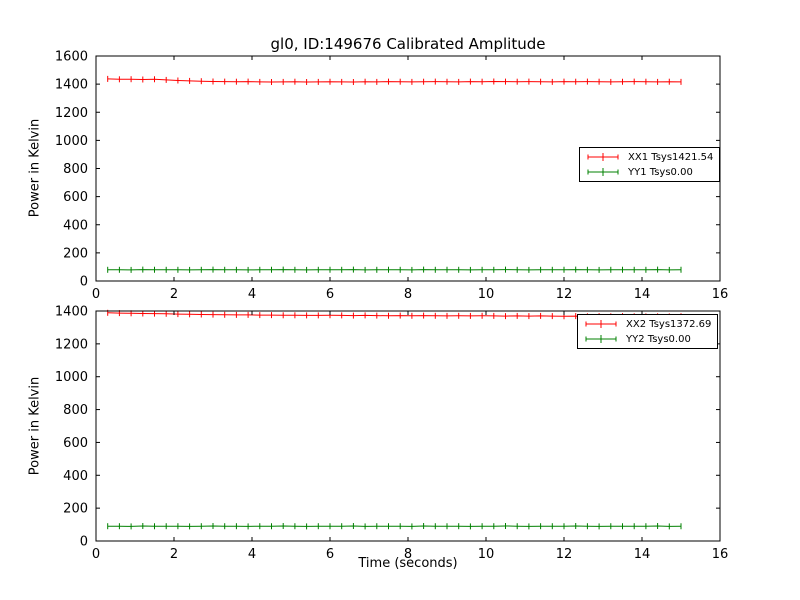 This screenshot has width=800, height=600. What do you see at coordinates (671, 157) in the screenshot?
I see `legend-label-xx1: XX1 Tsys1421.54` at bounding box center [671, 157].